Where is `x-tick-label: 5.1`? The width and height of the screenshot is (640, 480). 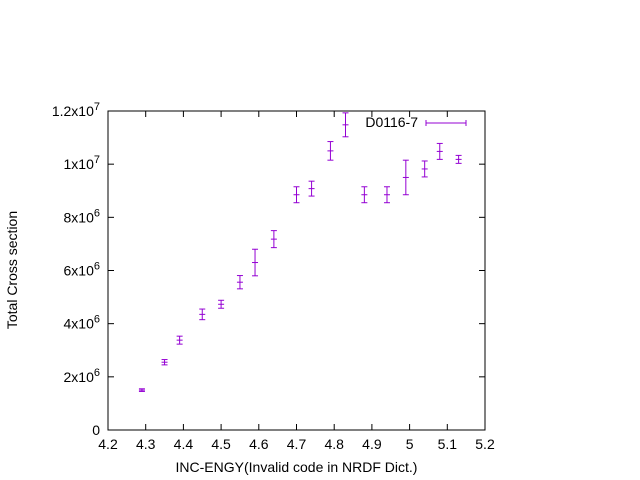
x-tick-label: 5.1 is located at coordinates (448, 444).